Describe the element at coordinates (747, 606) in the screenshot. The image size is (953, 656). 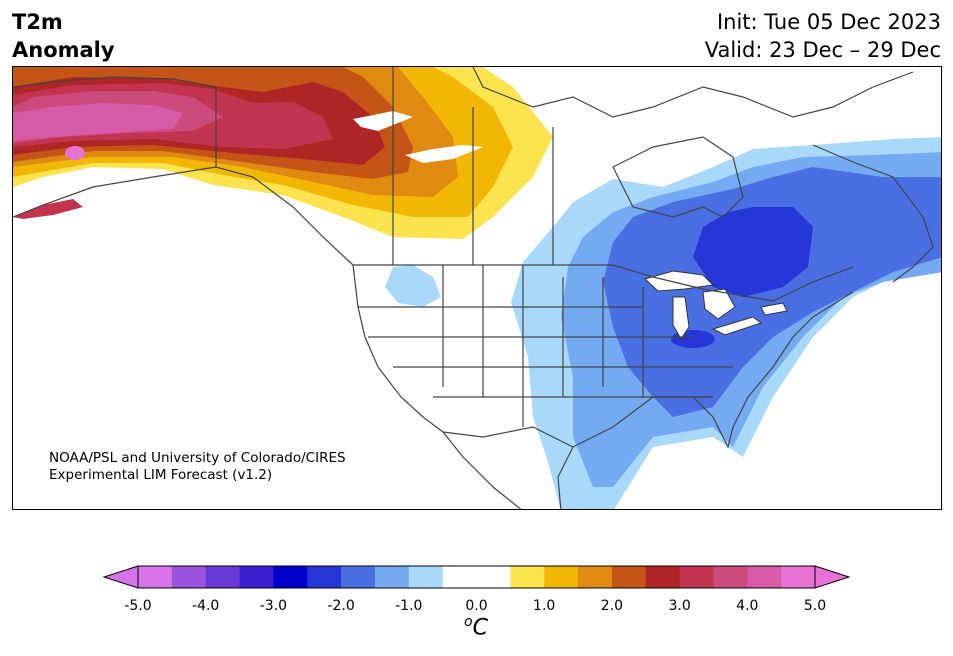
I see `colorbar-tick-label: 4.0` at that location.